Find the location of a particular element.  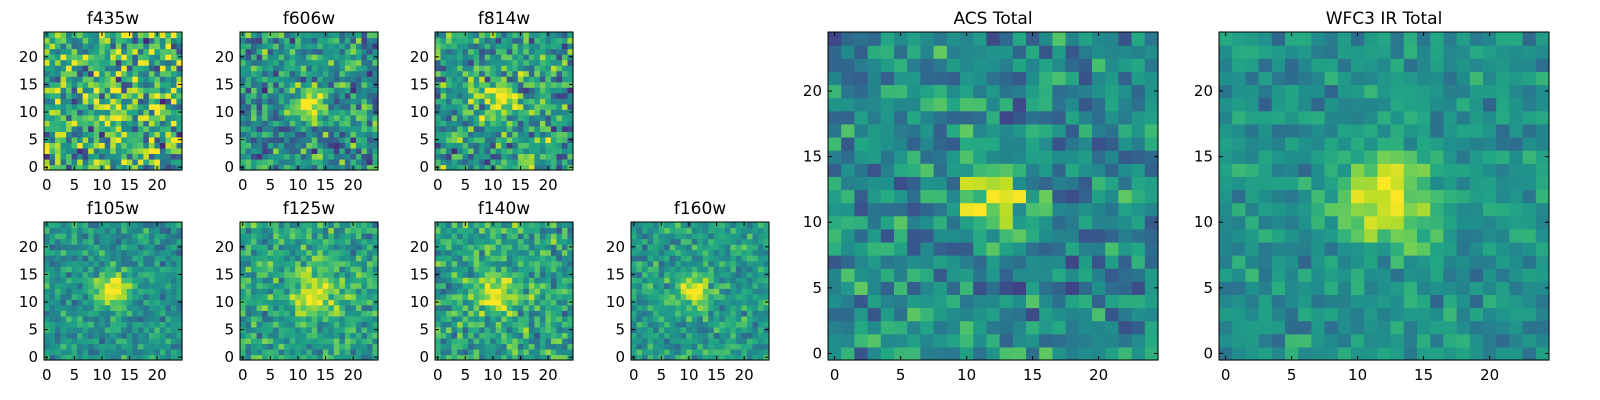

panel-title: f814w is located at coordinates (504, 19).